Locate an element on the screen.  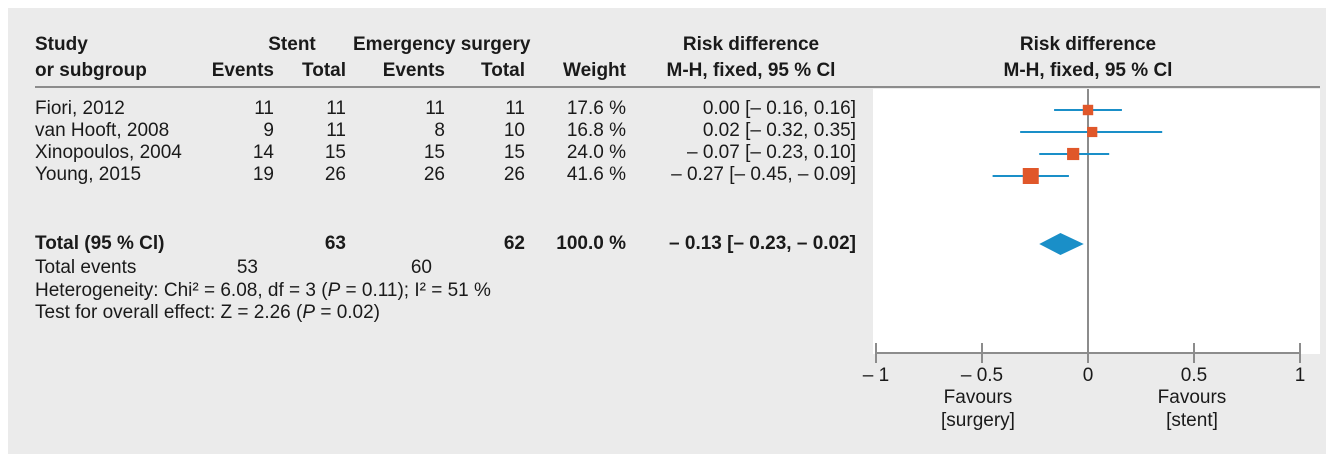
study-name: Xinopoulos, 2004 is located at coordinates (108, 152).